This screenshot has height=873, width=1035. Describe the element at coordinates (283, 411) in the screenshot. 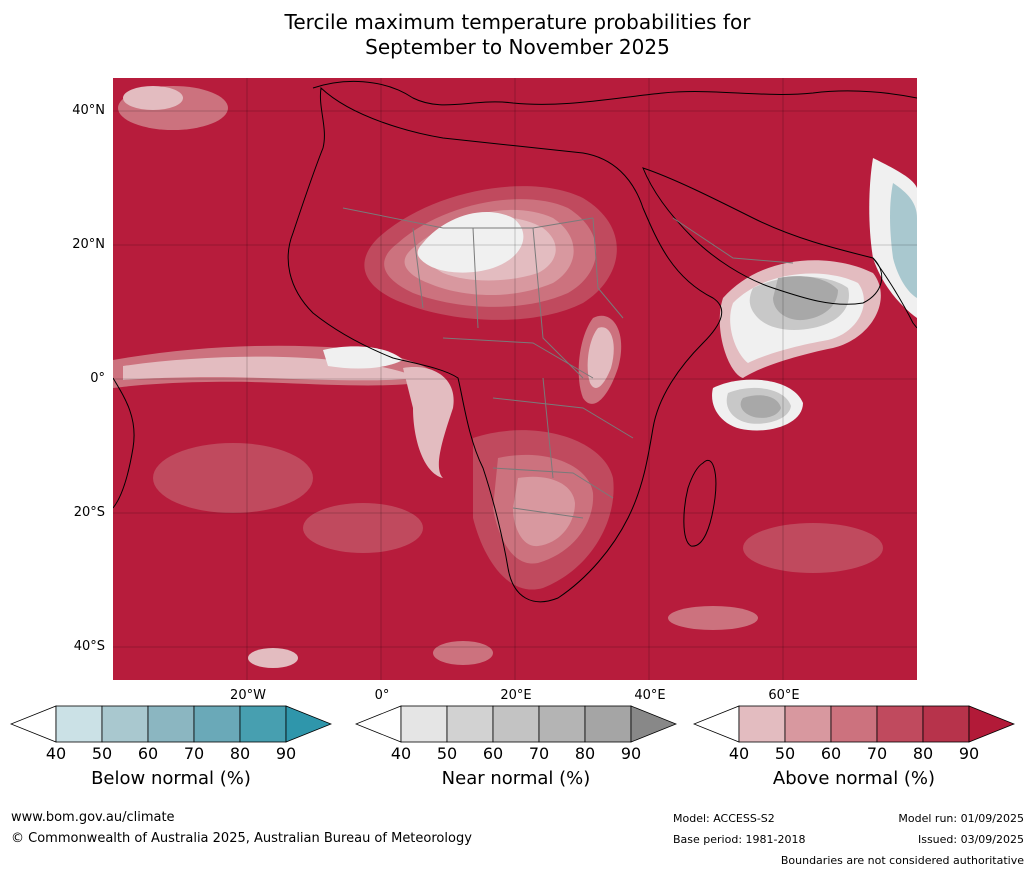

I see `atlantic-equatorial-band` at that location.